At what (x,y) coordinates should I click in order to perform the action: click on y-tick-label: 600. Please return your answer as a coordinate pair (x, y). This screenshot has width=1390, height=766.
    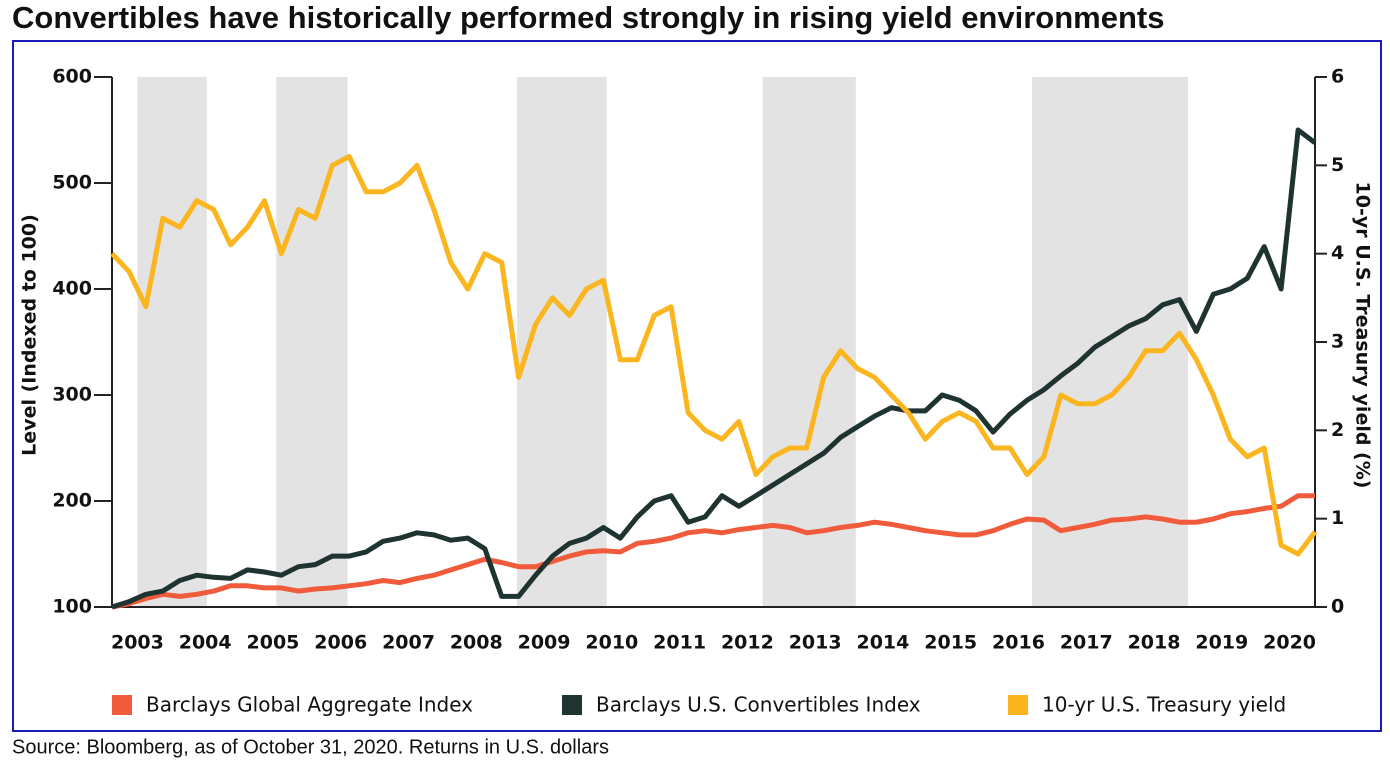
    Looking at the image, I should click on (72, 77).